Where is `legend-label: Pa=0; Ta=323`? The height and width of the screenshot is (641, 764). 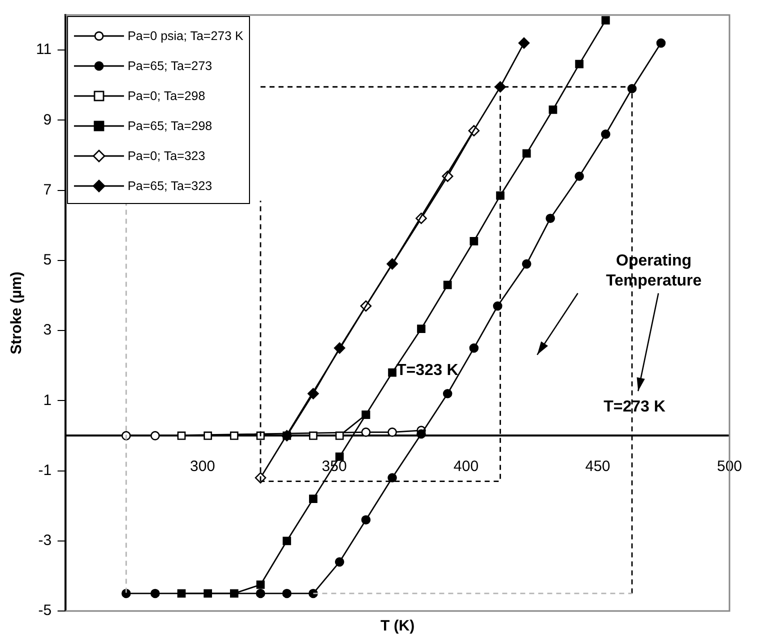
legend-label: Pa=0; Ta=323 is located at coordinates (167, 156).